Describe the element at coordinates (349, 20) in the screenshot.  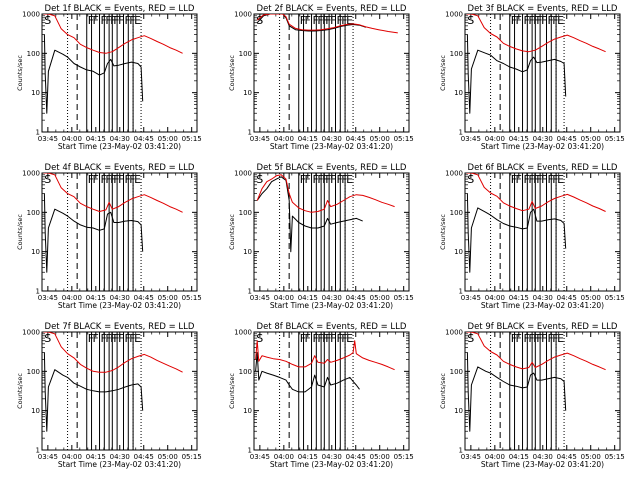
I see `end-marker-label: E` at that location.